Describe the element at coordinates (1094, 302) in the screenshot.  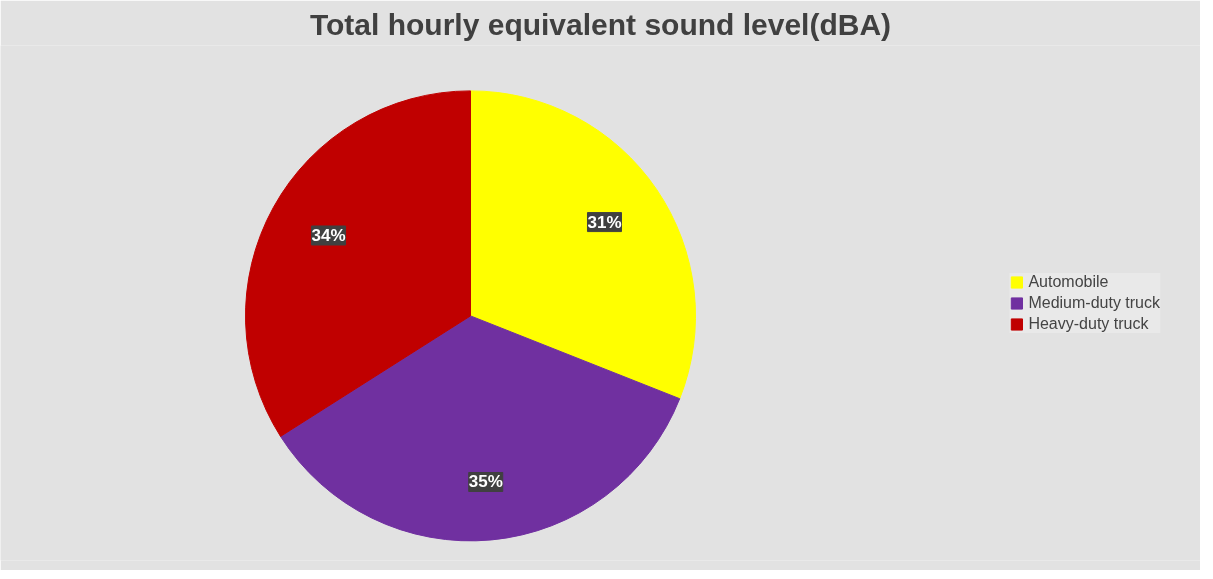
I see `legend-label: Medium-duty truck` at that location.